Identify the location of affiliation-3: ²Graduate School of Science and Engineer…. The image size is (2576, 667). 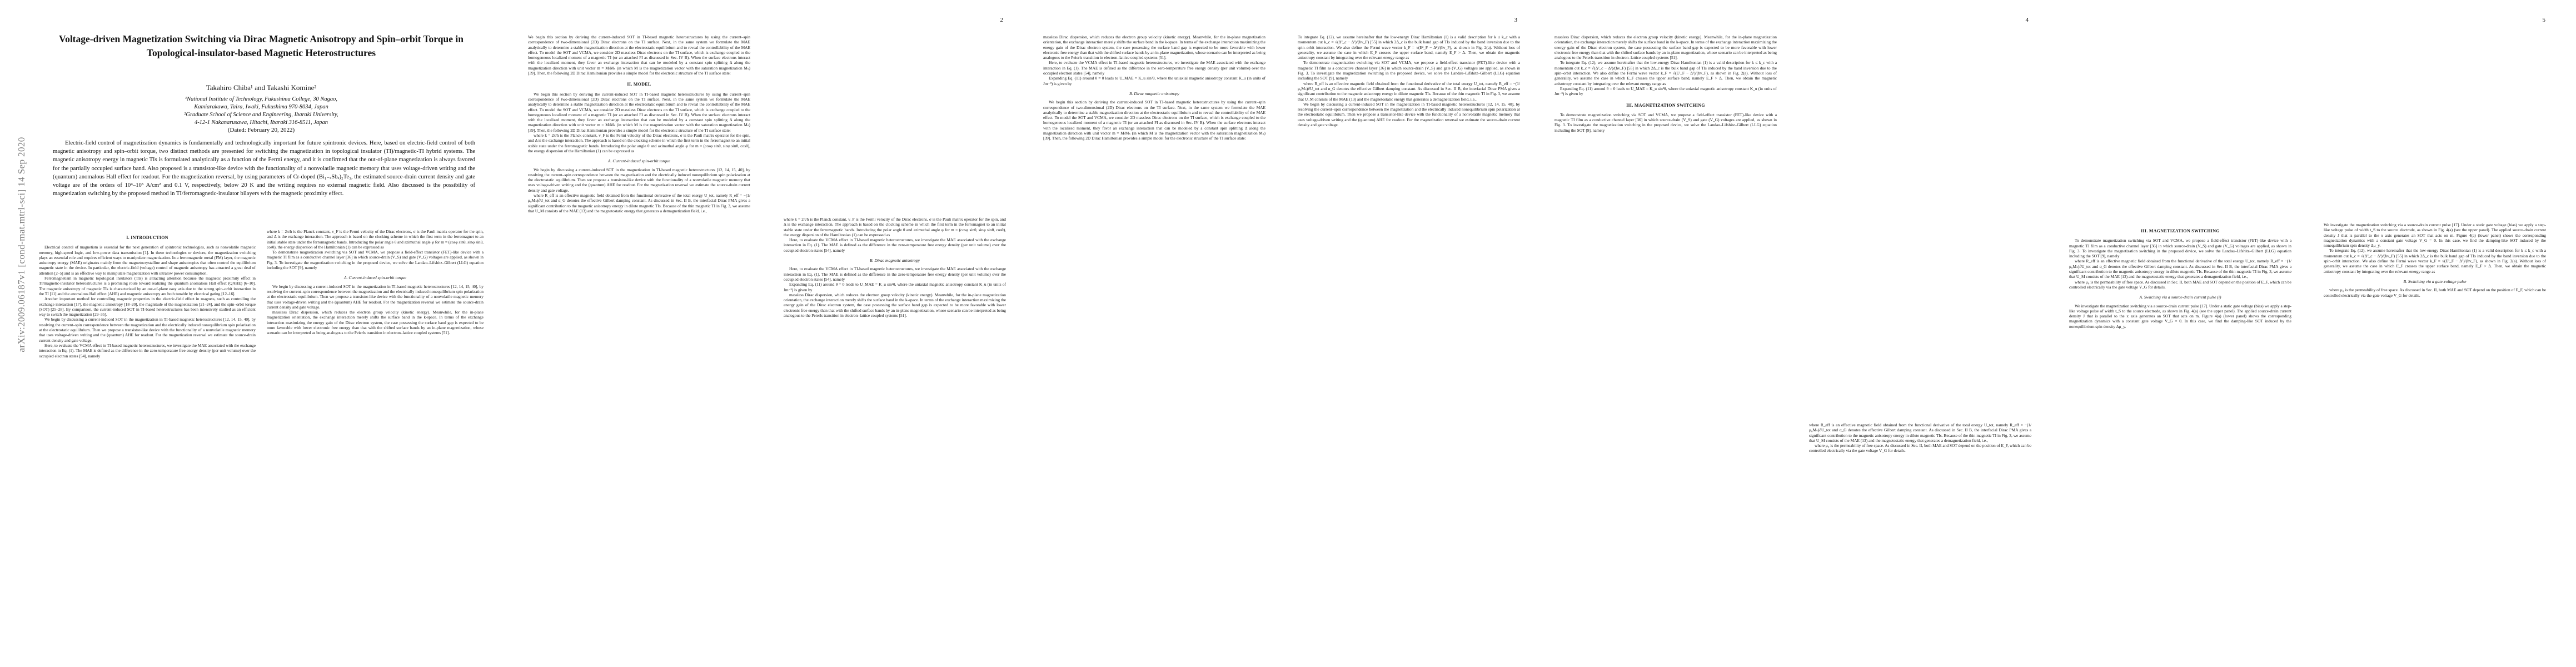
(261, 115).